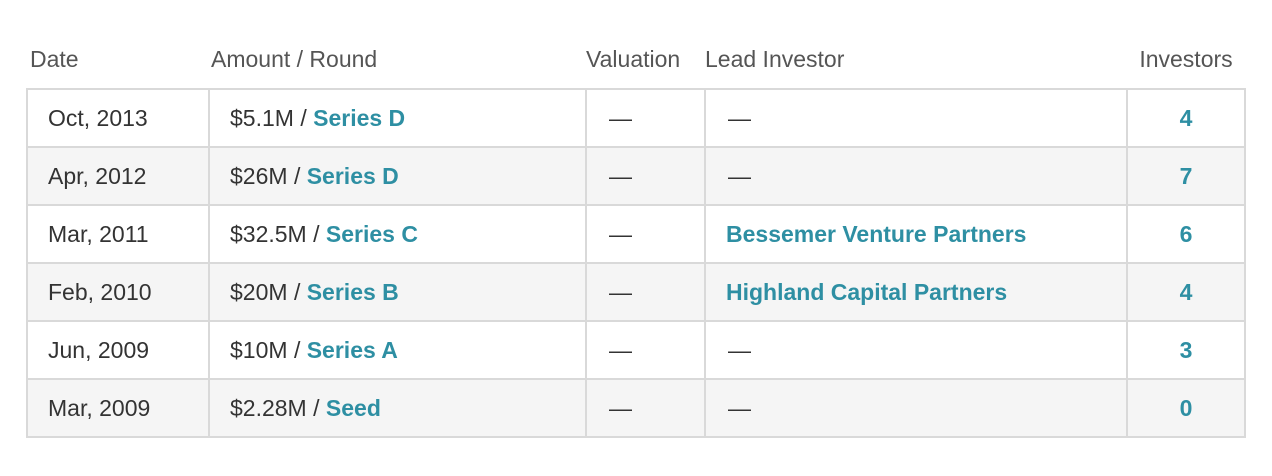 The width and height of the screenshot is (1272, 476). Describe the element at coordinates (118, 118) in the screenshot. I see `cell-date: Oct, 2013` at that location.